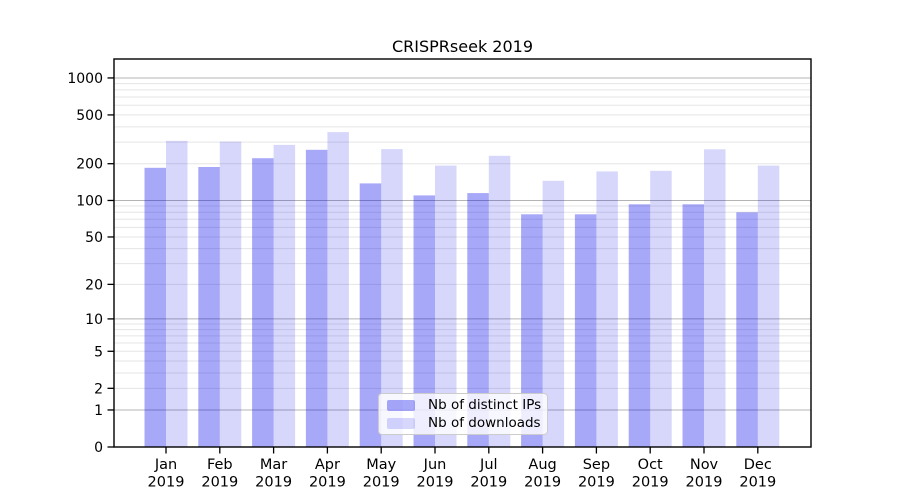  I want to click on x-tick-year-sep: 2019, so click(596, 483).